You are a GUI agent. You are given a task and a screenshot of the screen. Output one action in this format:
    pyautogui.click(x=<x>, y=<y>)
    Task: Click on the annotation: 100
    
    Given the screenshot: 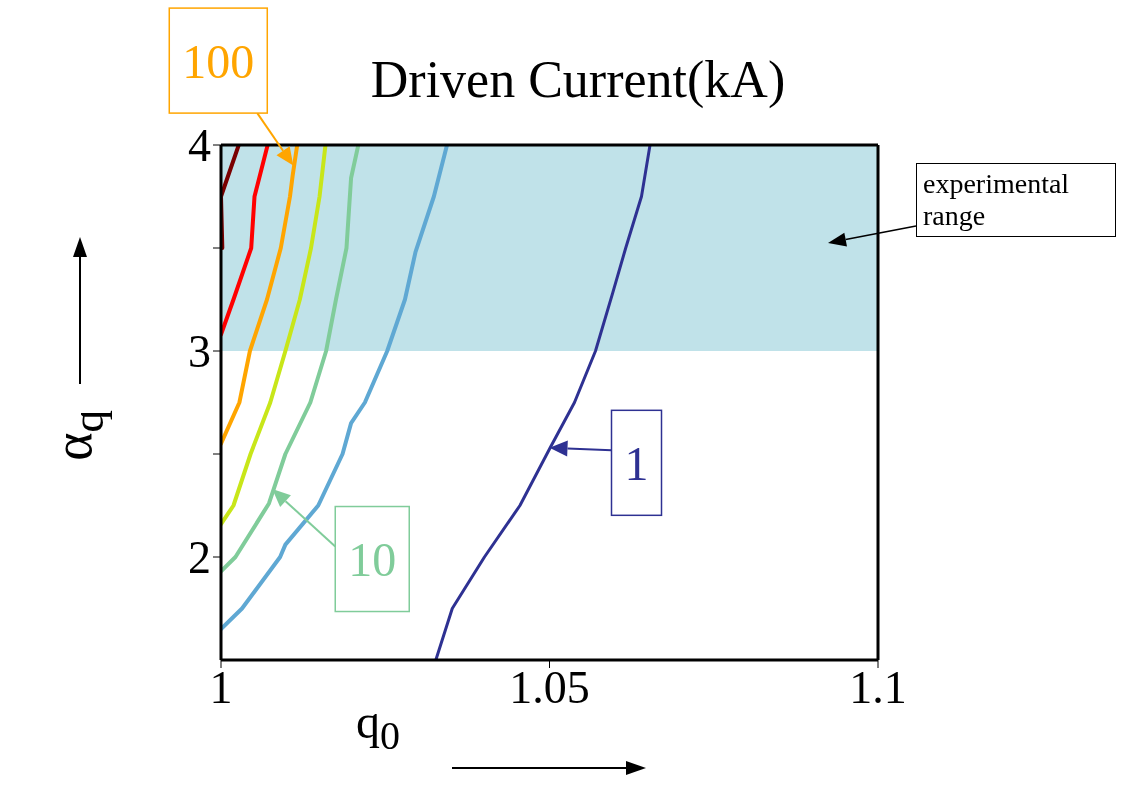 What is the action you would take?
    pyautogui.click(x=218, y=61)
    